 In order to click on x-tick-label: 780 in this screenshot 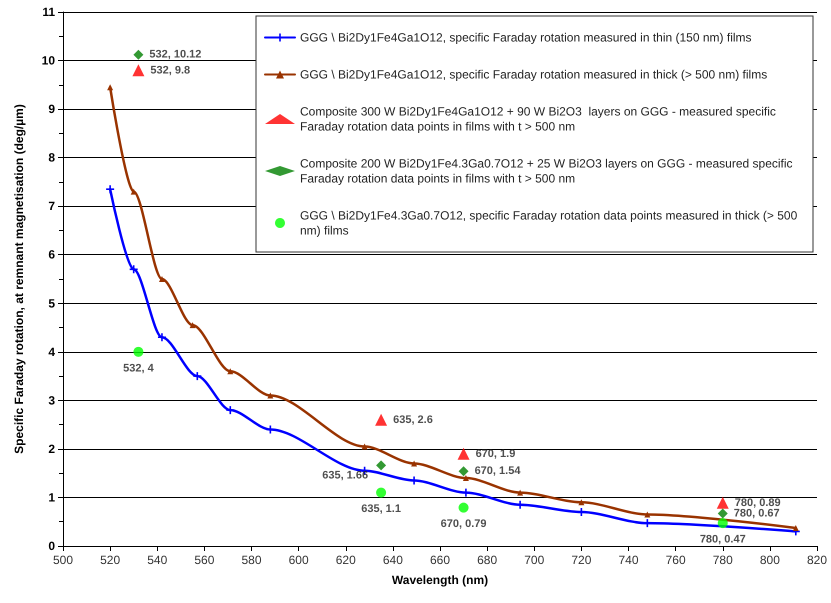, I will do `click(723, 560)`.